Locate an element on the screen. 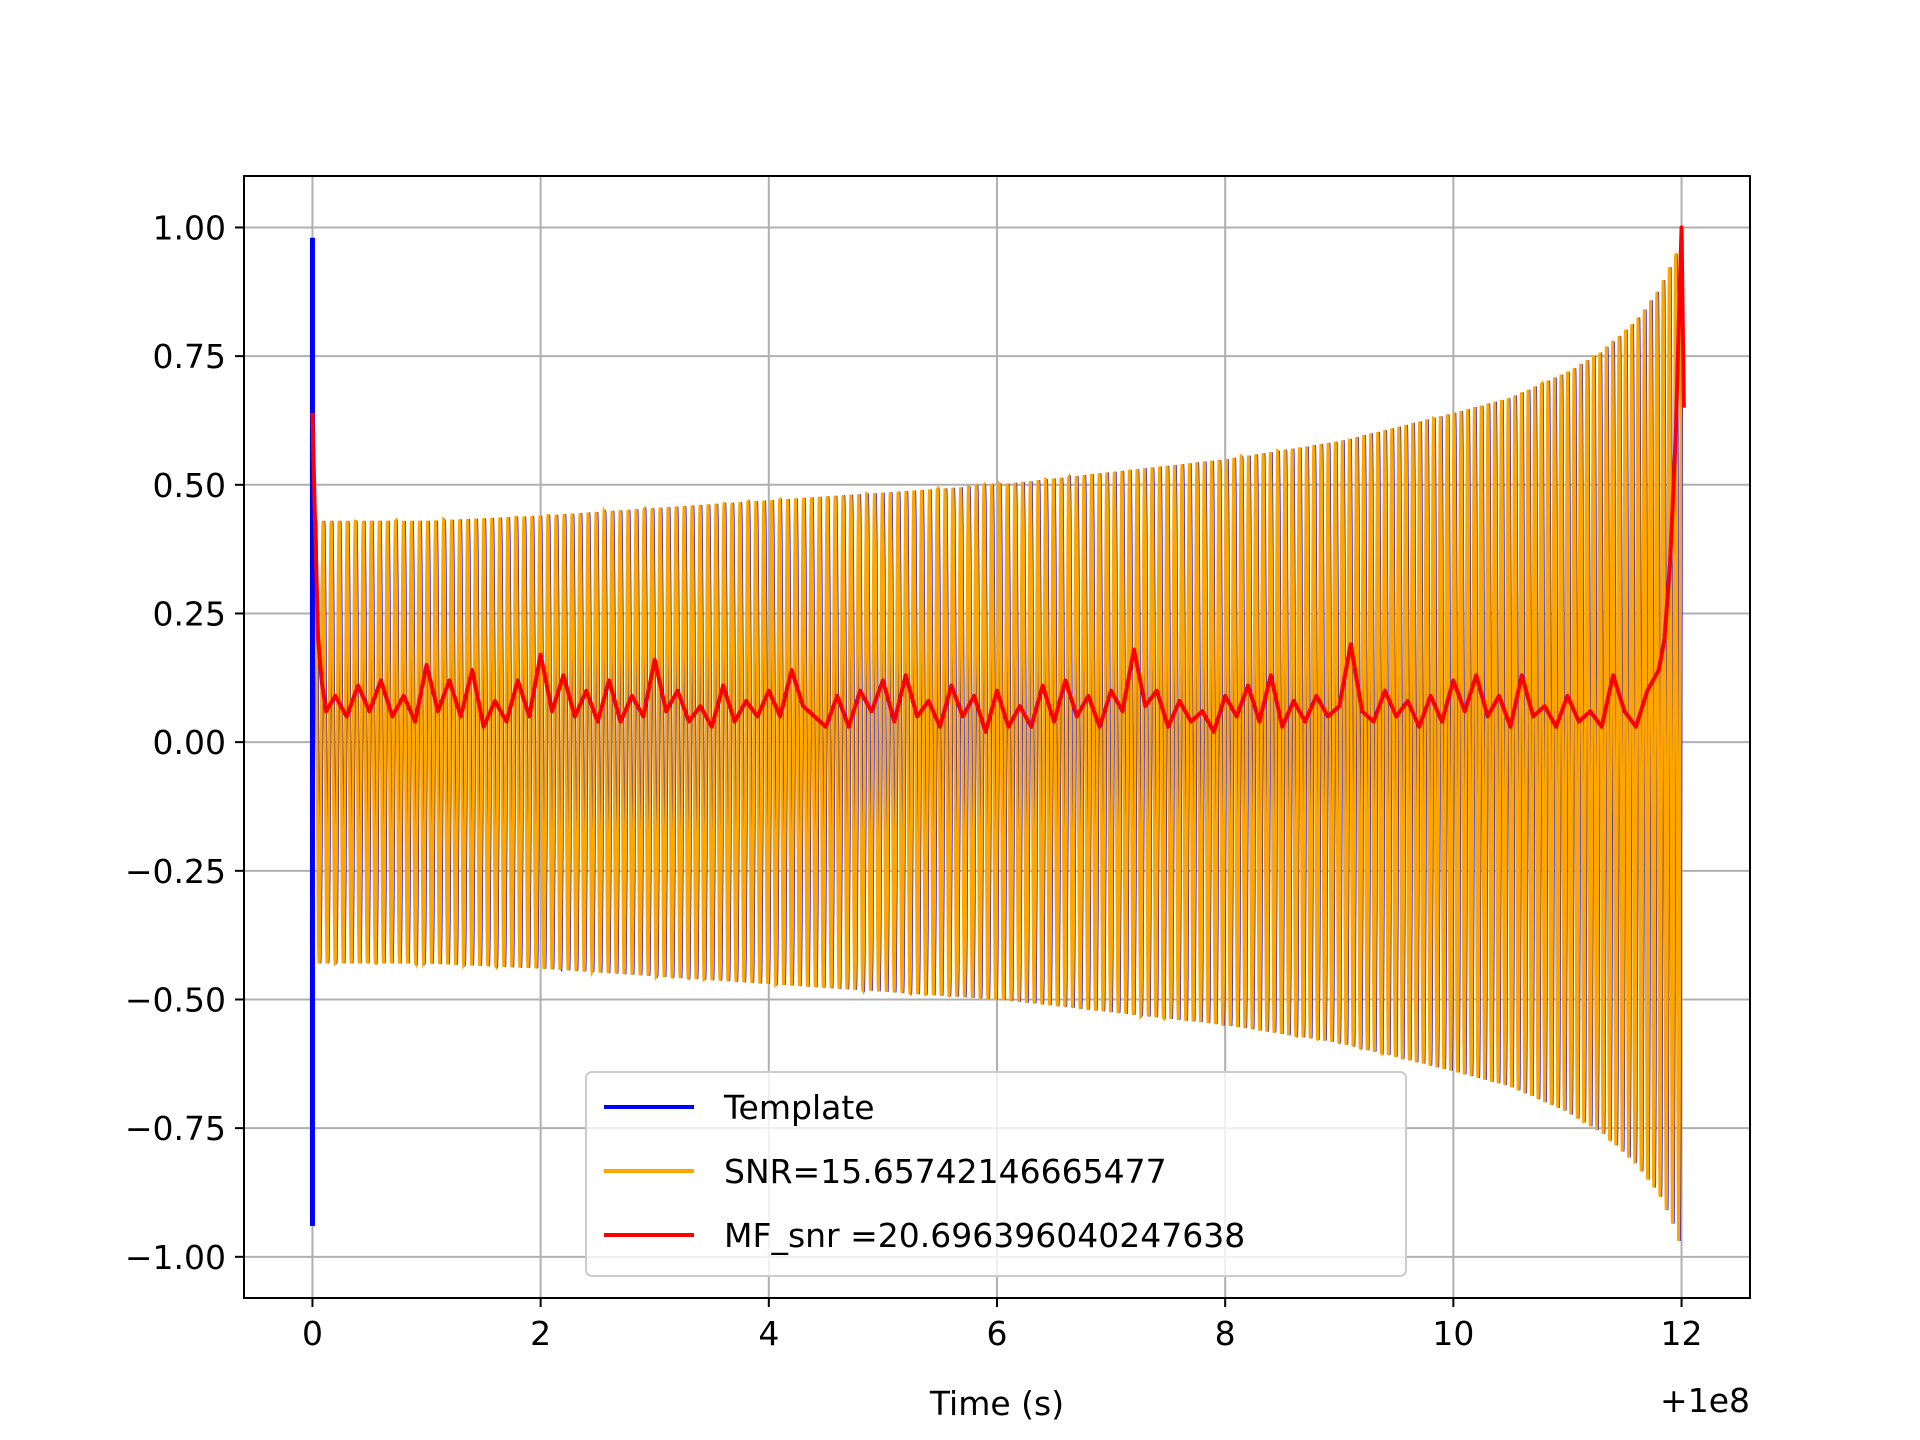  y-tick-label: 0.75 is located at coordinates (189, 356).